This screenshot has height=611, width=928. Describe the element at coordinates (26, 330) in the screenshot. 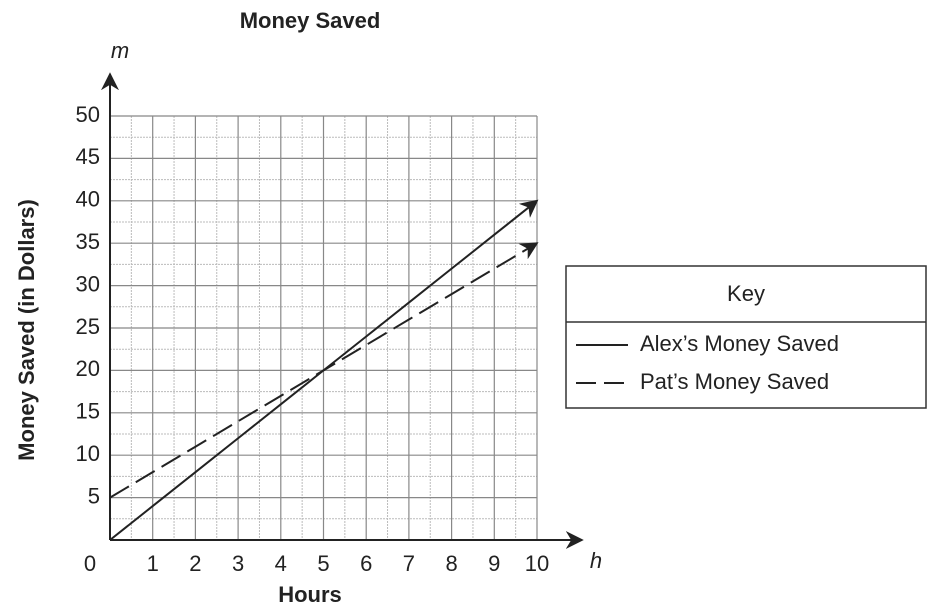

I see `y-axis-label: Money Saved (in Dollars)` at that location.